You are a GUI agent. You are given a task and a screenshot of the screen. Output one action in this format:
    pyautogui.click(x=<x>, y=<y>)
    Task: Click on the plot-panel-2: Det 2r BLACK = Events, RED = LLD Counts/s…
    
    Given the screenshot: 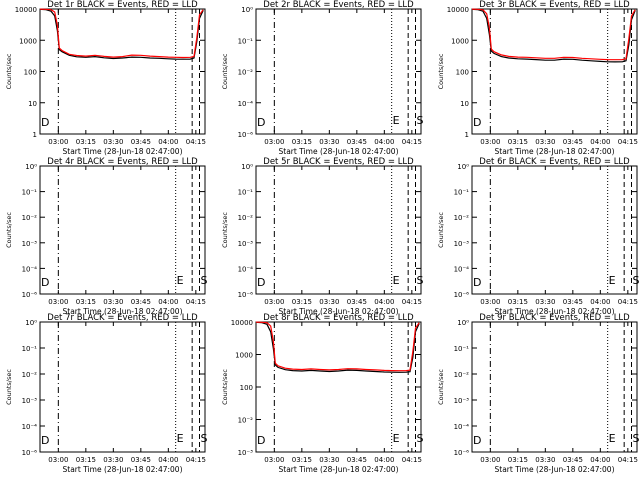 What is the action you would take?
    pyautogui.click(x=322, y=78)
    